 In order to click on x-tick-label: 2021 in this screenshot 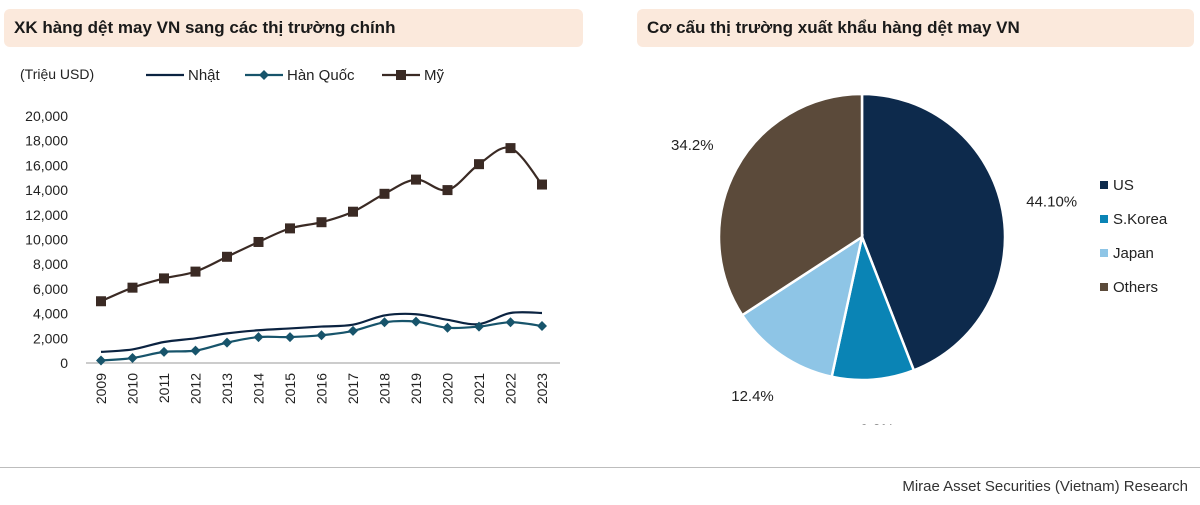, I will do `click(479, 388)`.